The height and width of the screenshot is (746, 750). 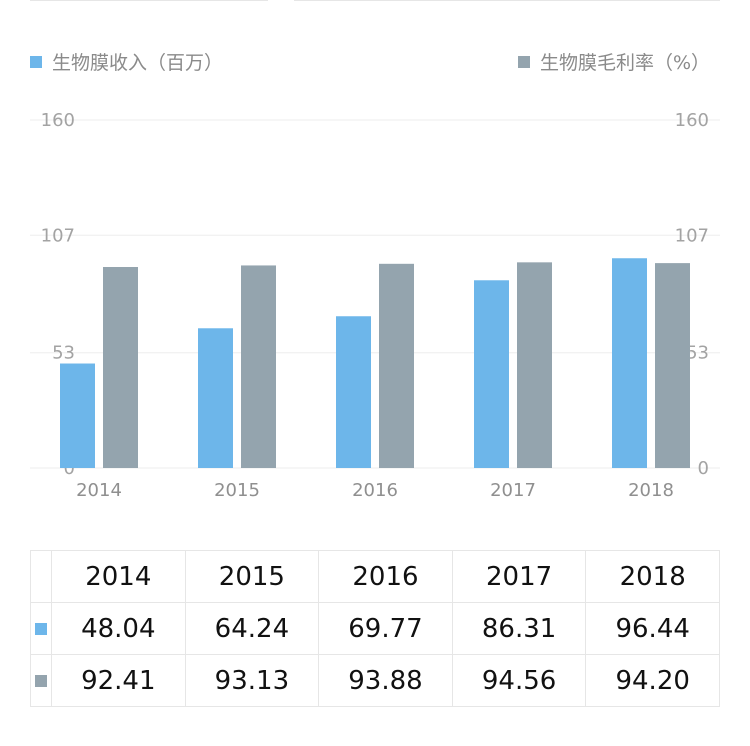 What do you see at coordinates (385, 576) in the screenshot?
I see `table-header-cell: 2016` at bounding box center [385, 576].